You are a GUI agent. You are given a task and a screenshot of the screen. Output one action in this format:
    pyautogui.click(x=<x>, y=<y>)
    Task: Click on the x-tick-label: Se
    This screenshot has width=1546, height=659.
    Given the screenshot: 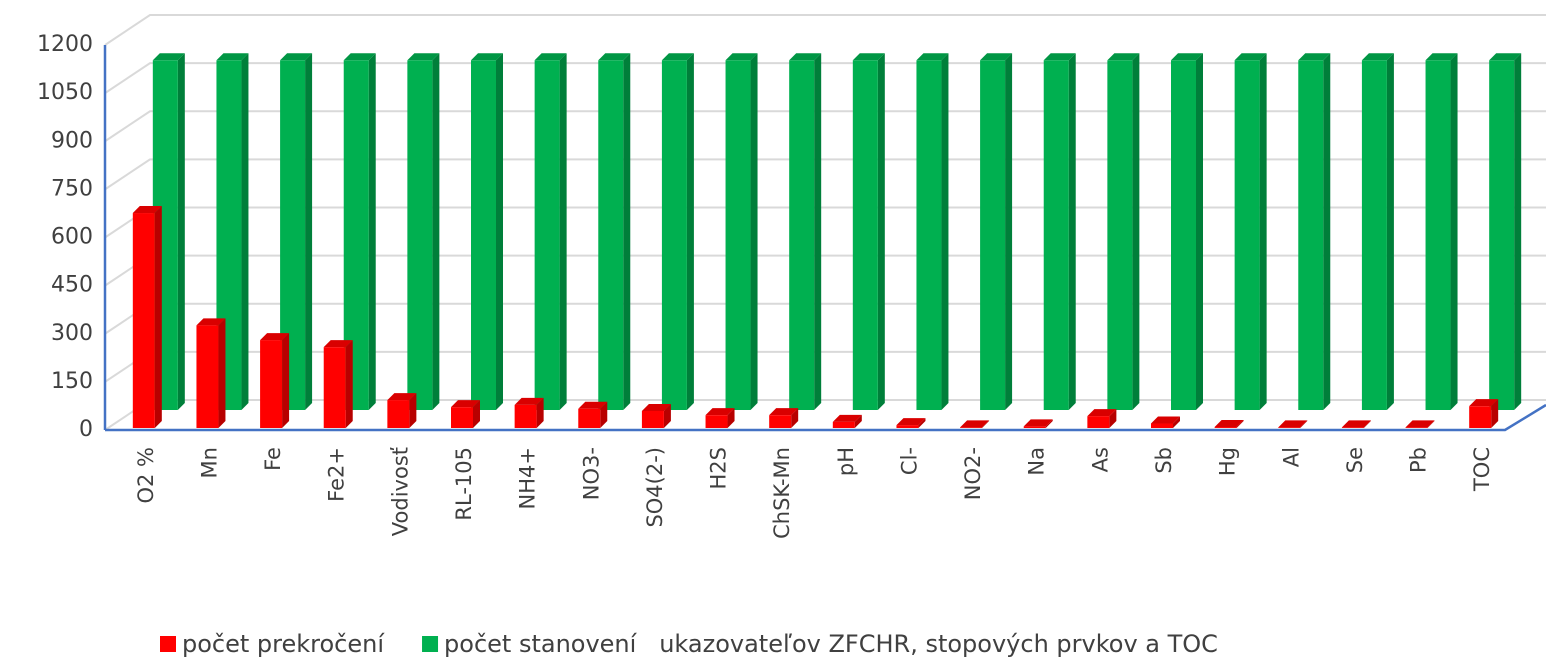 What is the action you would take?
    pyautogui.click(x=1355, y=460)
    